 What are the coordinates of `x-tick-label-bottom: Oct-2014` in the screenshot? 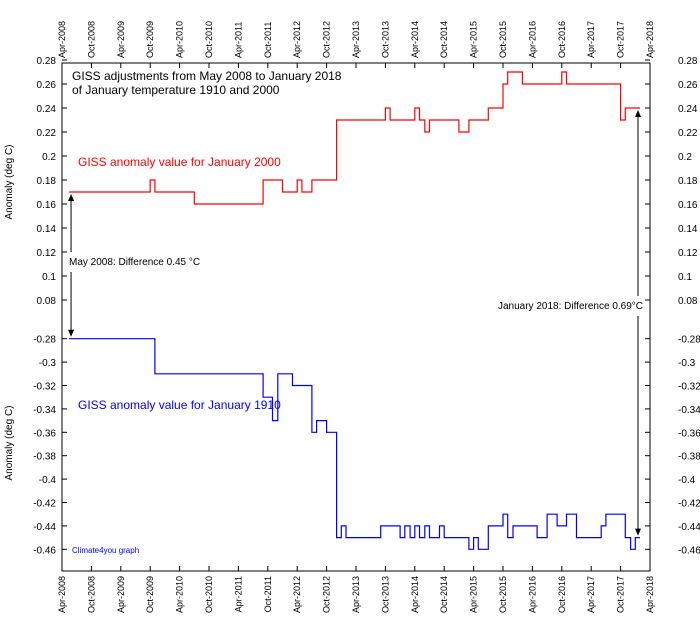 It's located at (444, 594).